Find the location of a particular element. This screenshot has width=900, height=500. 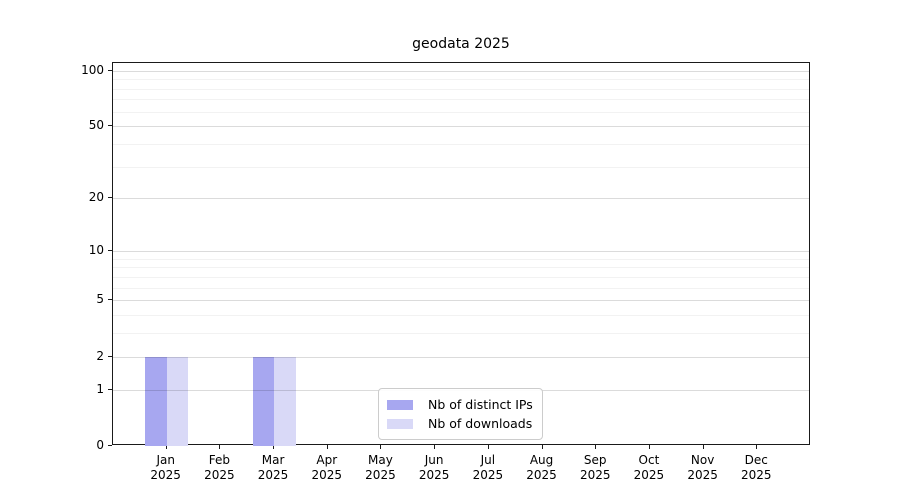

x-axis-tick-label: Apr 2025 is located at coordinates (327, 468).